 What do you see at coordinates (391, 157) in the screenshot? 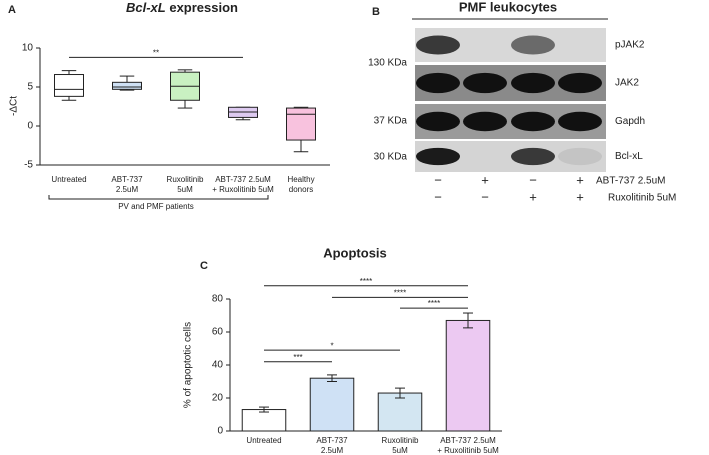
I see `mw-label: 30 KDa` at bounding box center [391, 157].